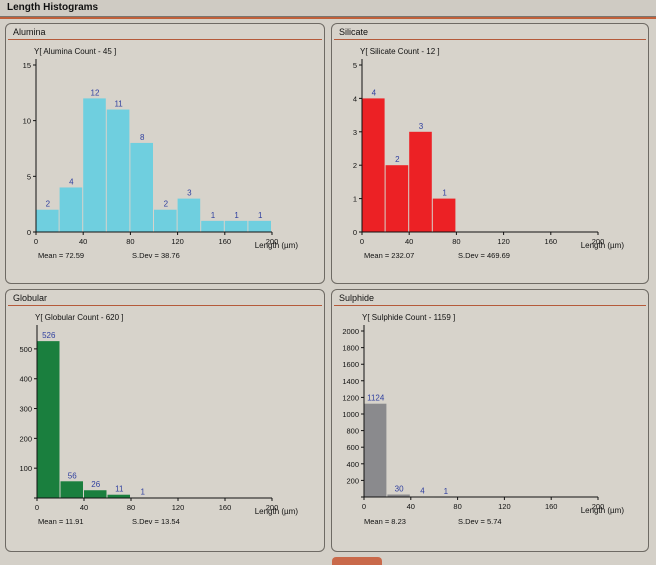  I want to click on y-tick-label: 300, so click(25, 409).